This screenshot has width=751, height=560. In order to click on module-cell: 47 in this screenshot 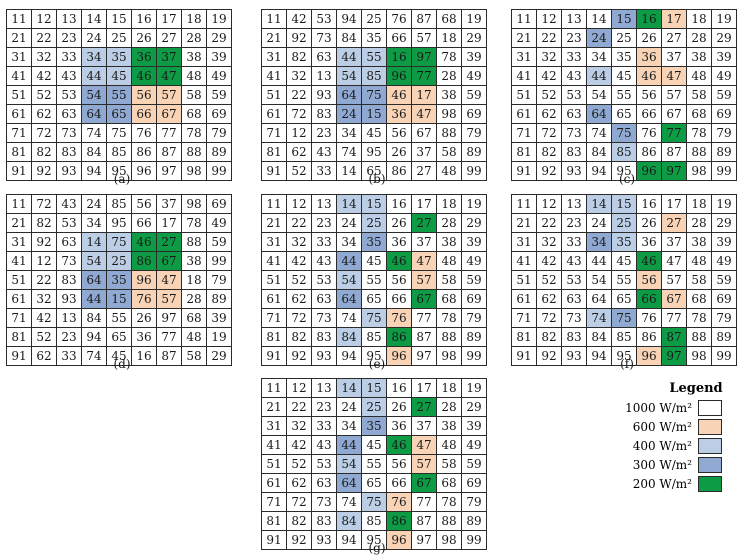, I will do `click(424, 445)`.